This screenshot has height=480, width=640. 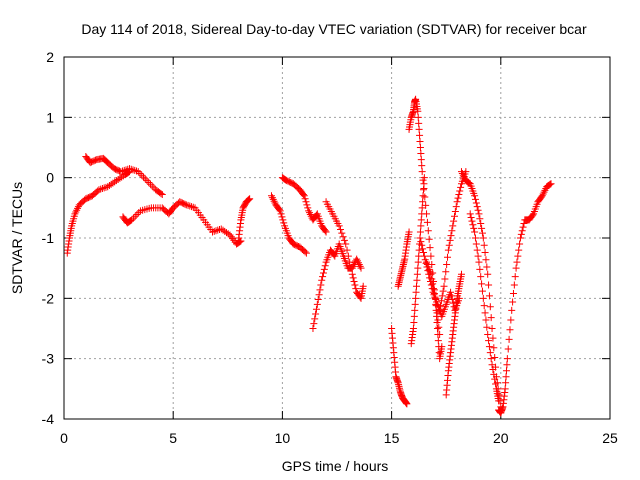 I want to click on y-tick-label: 0, so click(x=50, y=178).